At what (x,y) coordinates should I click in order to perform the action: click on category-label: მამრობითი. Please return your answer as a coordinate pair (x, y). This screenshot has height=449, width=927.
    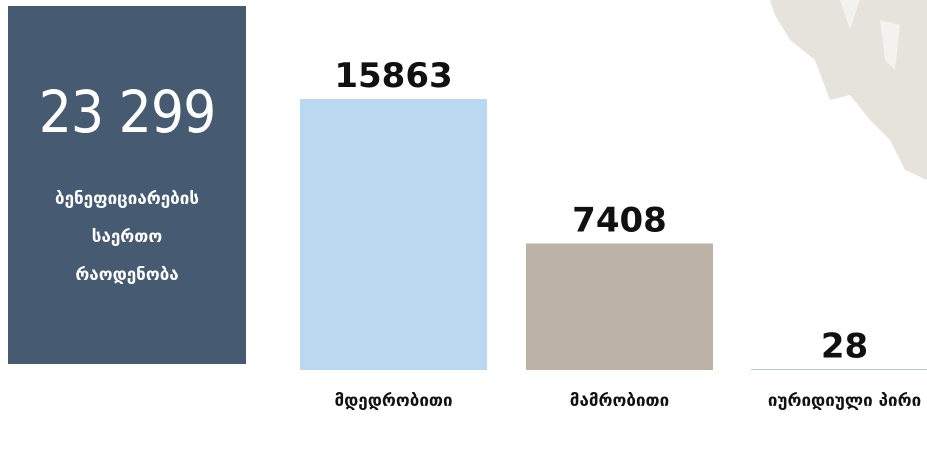
    Looking at the image, I should click on (619, 401).